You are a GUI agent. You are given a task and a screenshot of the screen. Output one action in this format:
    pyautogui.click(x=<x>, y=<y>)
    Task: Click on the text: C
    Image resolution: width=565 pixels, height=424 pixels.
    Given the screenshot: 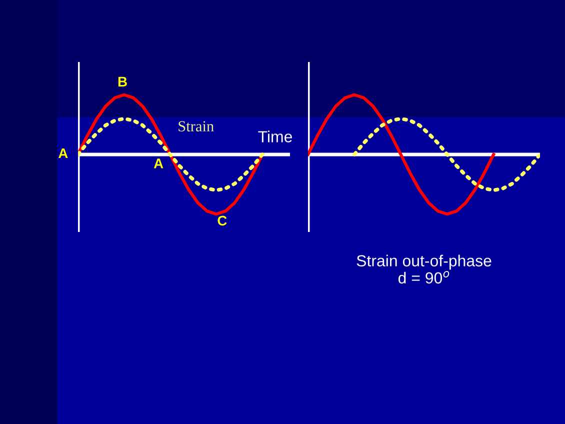 What is the action you would take?
    pyautogui.click(x=222, y=221)
    